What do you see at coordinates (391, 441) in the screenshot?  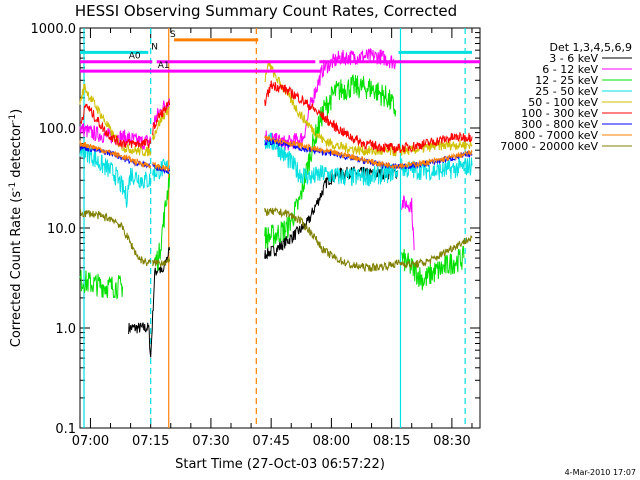 I see `x-tick-label: 08:15` at bounding box center [391, 441].